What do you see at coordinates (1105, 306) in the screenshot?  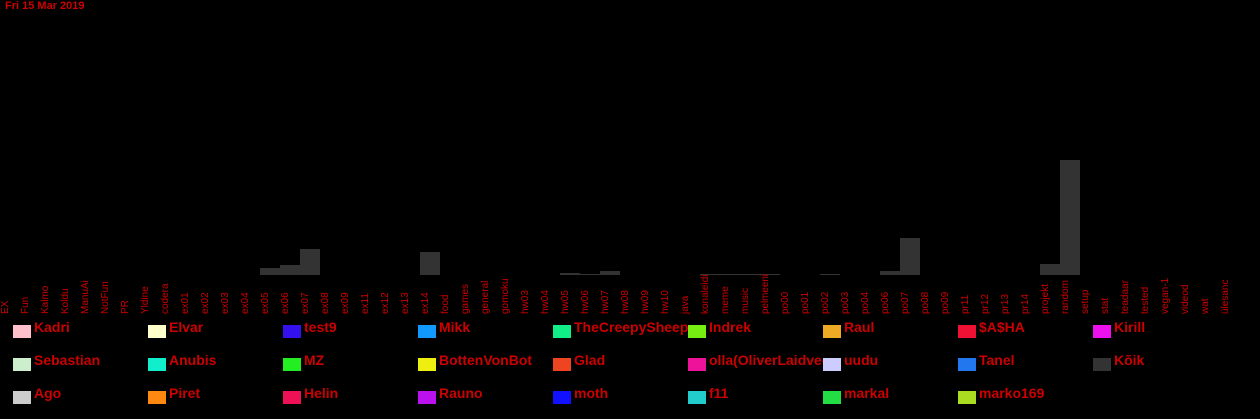 I see `x-tick-label: stat` at bounding box center [1105, 306].